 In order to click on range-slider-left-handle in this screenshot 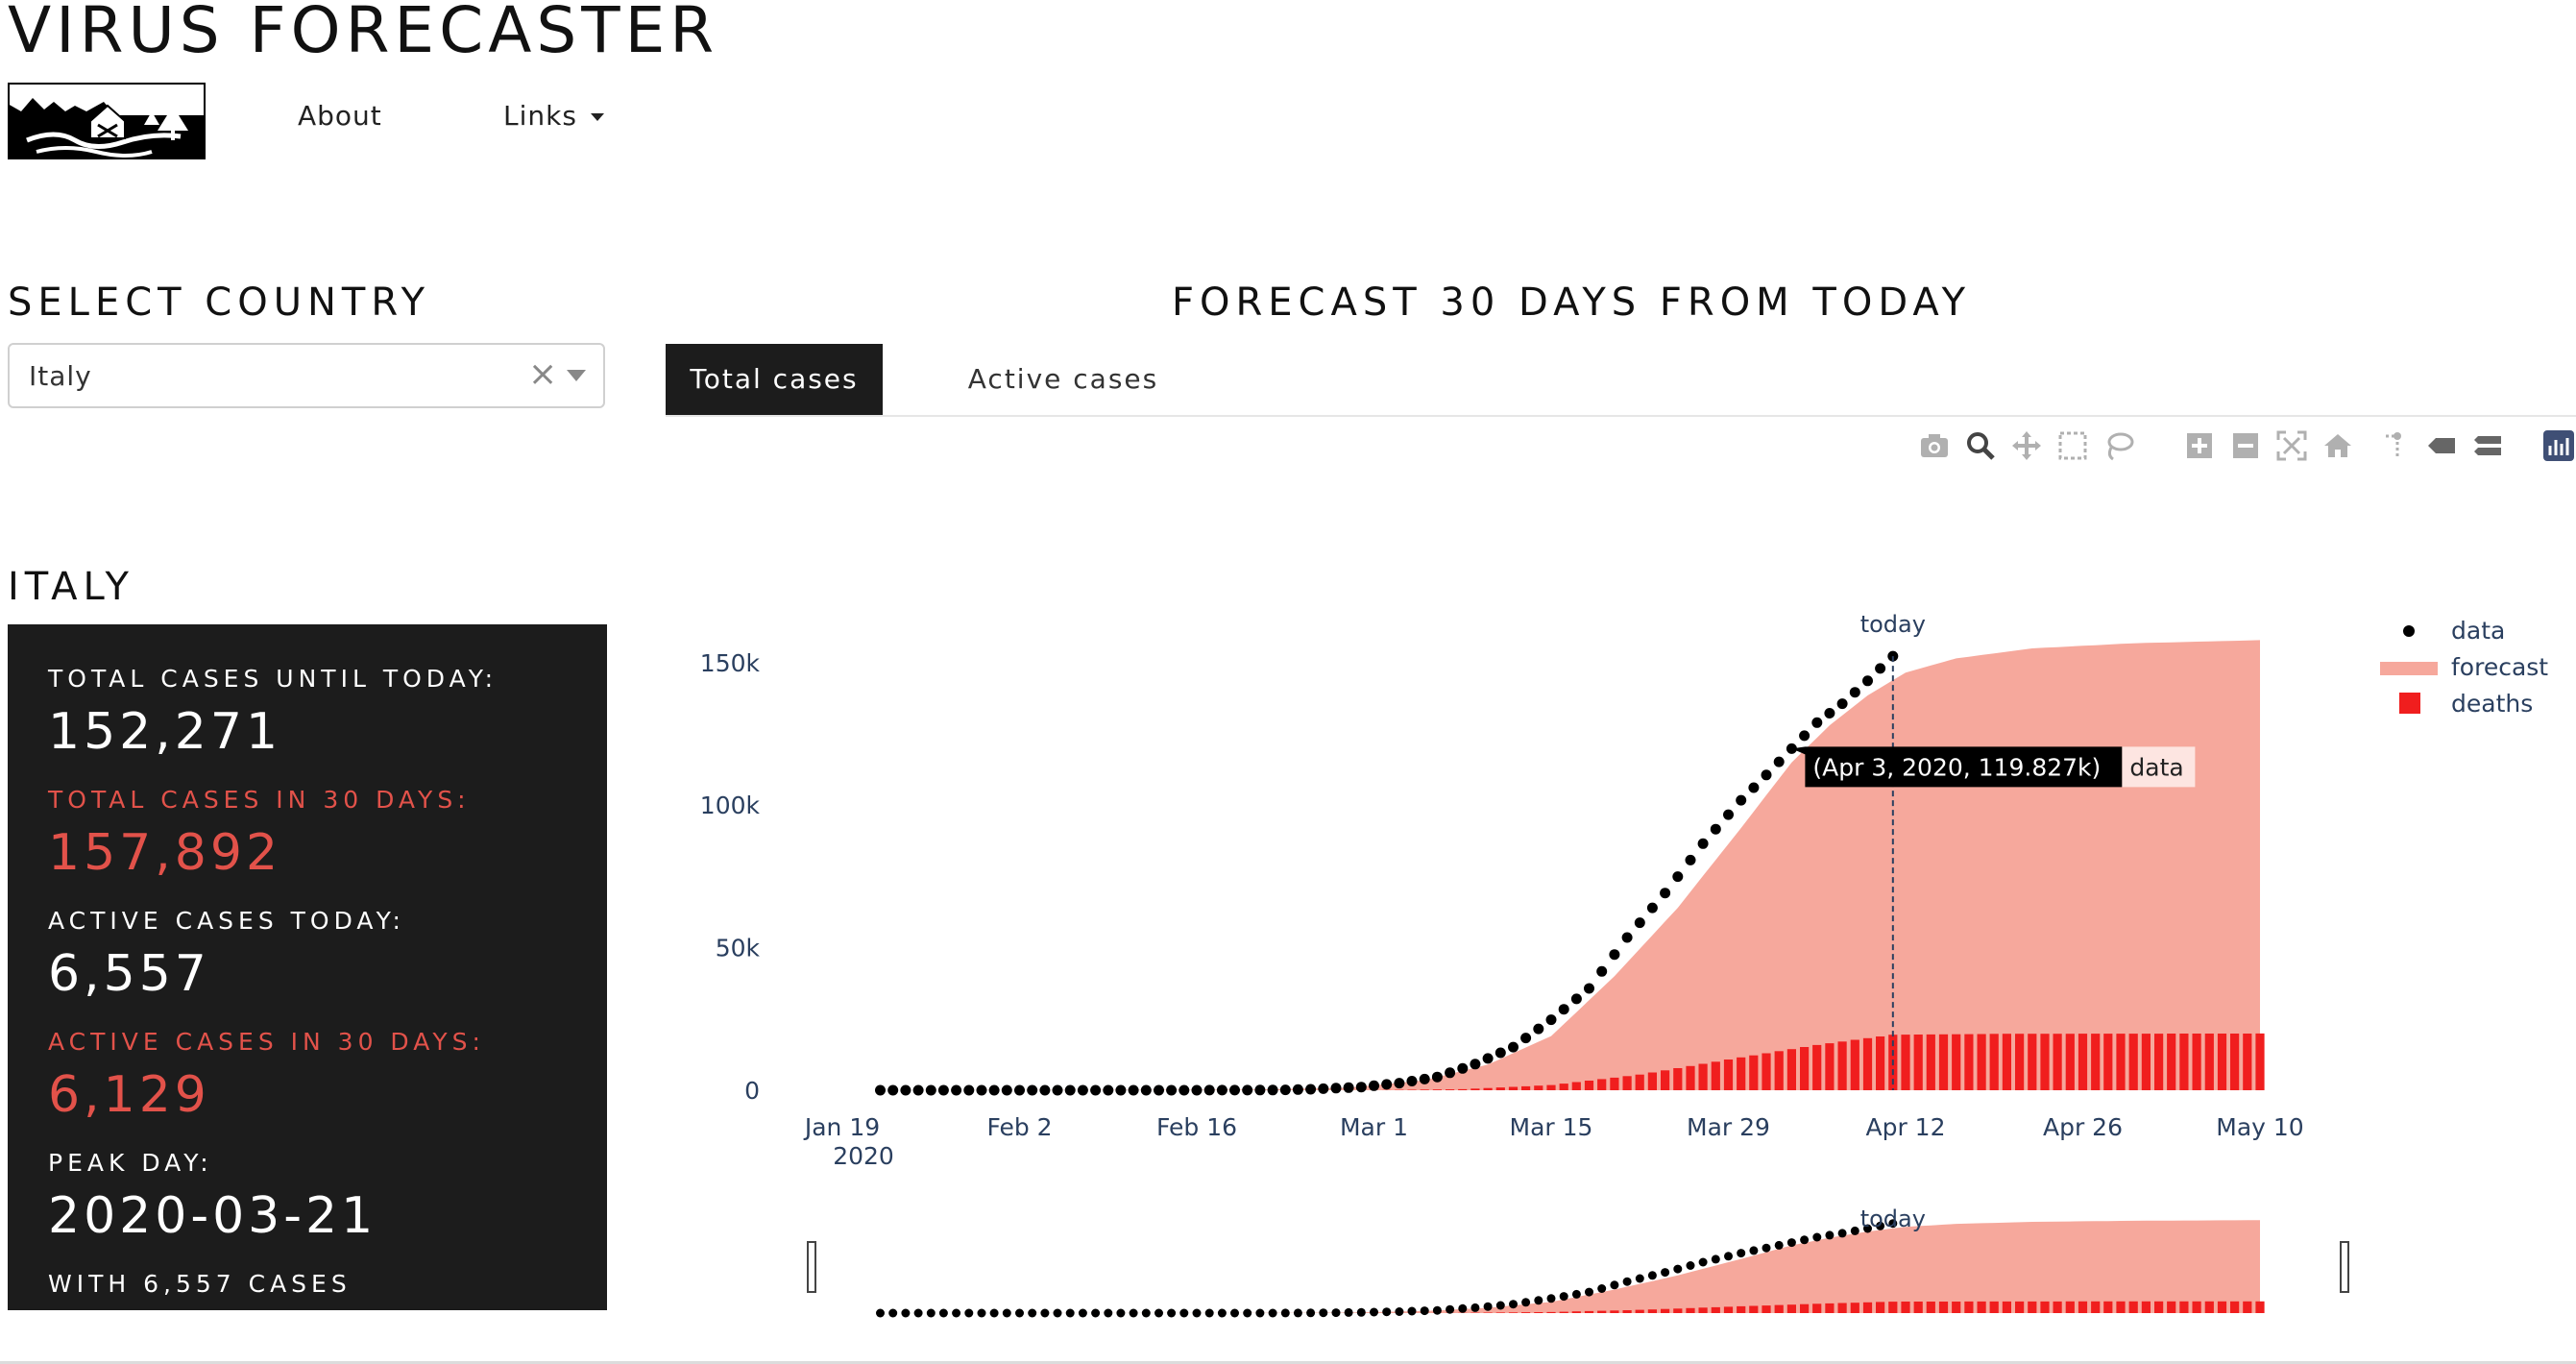, I will do `click(811, 1267)`.